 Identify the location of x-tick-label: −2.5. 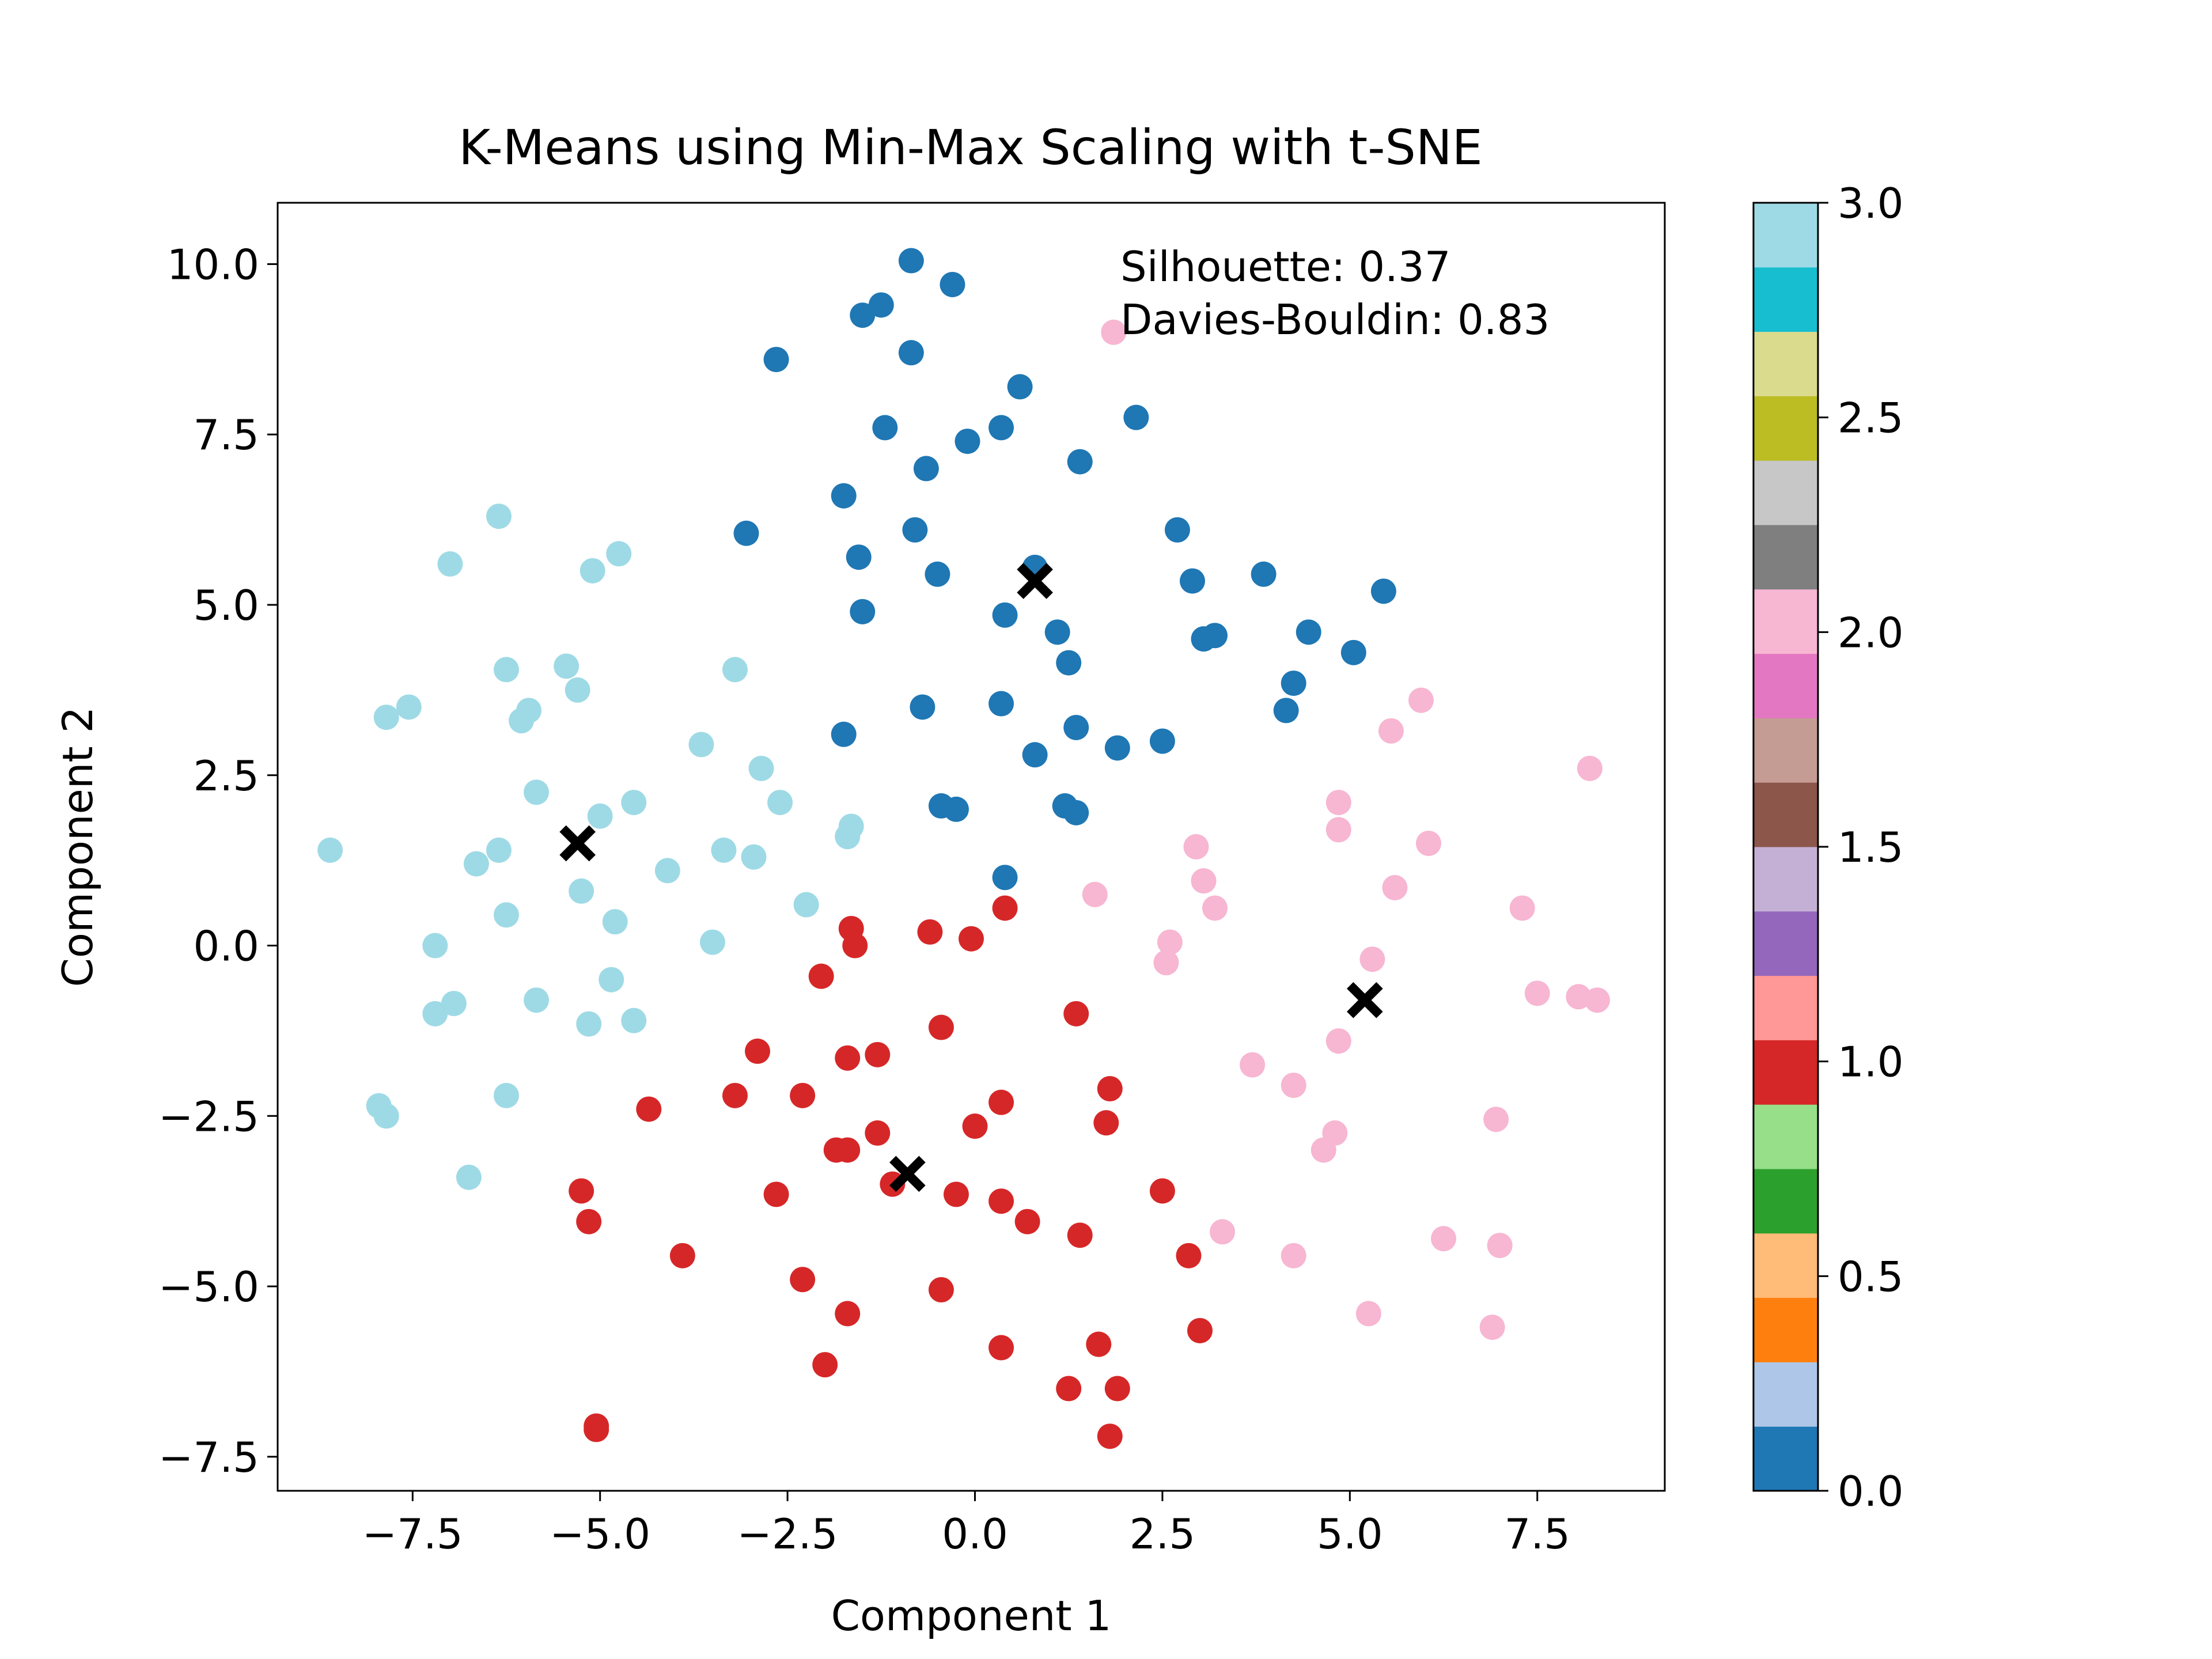
(787, 1534).